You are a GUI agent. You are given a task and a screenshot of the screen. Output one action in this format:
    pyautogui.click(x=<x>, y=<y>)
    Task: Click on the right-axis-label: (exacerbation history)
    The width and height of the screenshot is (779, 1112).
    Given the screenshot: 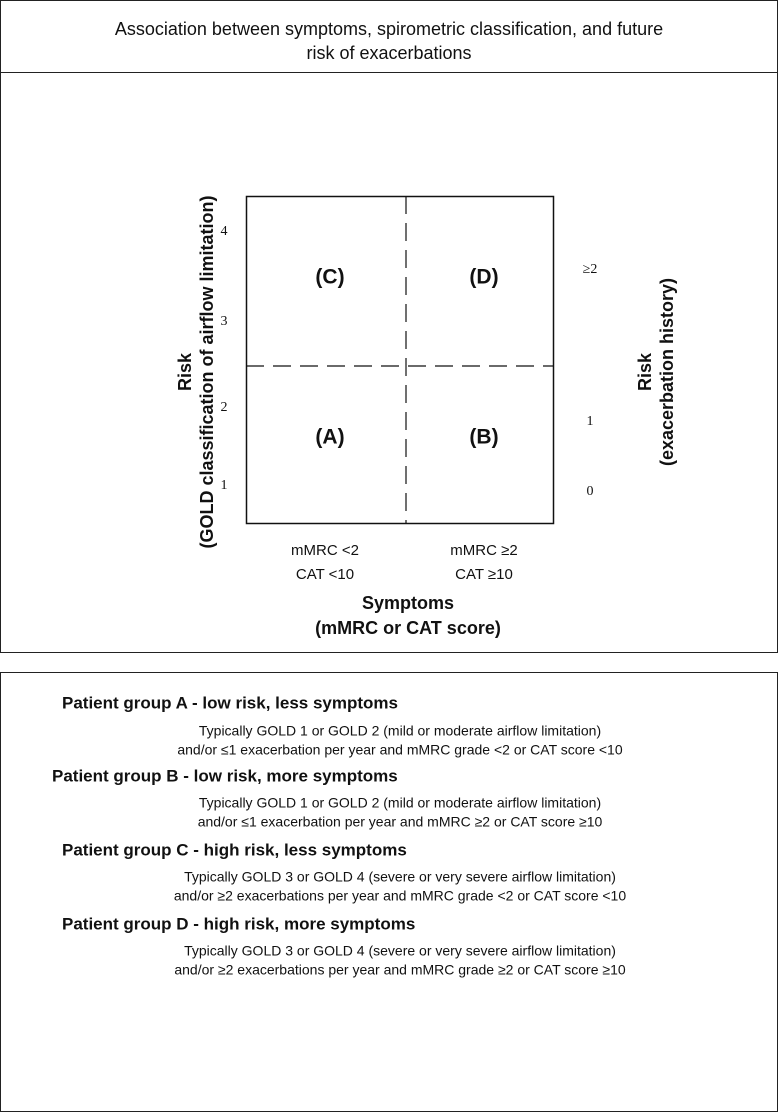 What is the action you would take?
    pyautogui.click(x=667, y=372)
    